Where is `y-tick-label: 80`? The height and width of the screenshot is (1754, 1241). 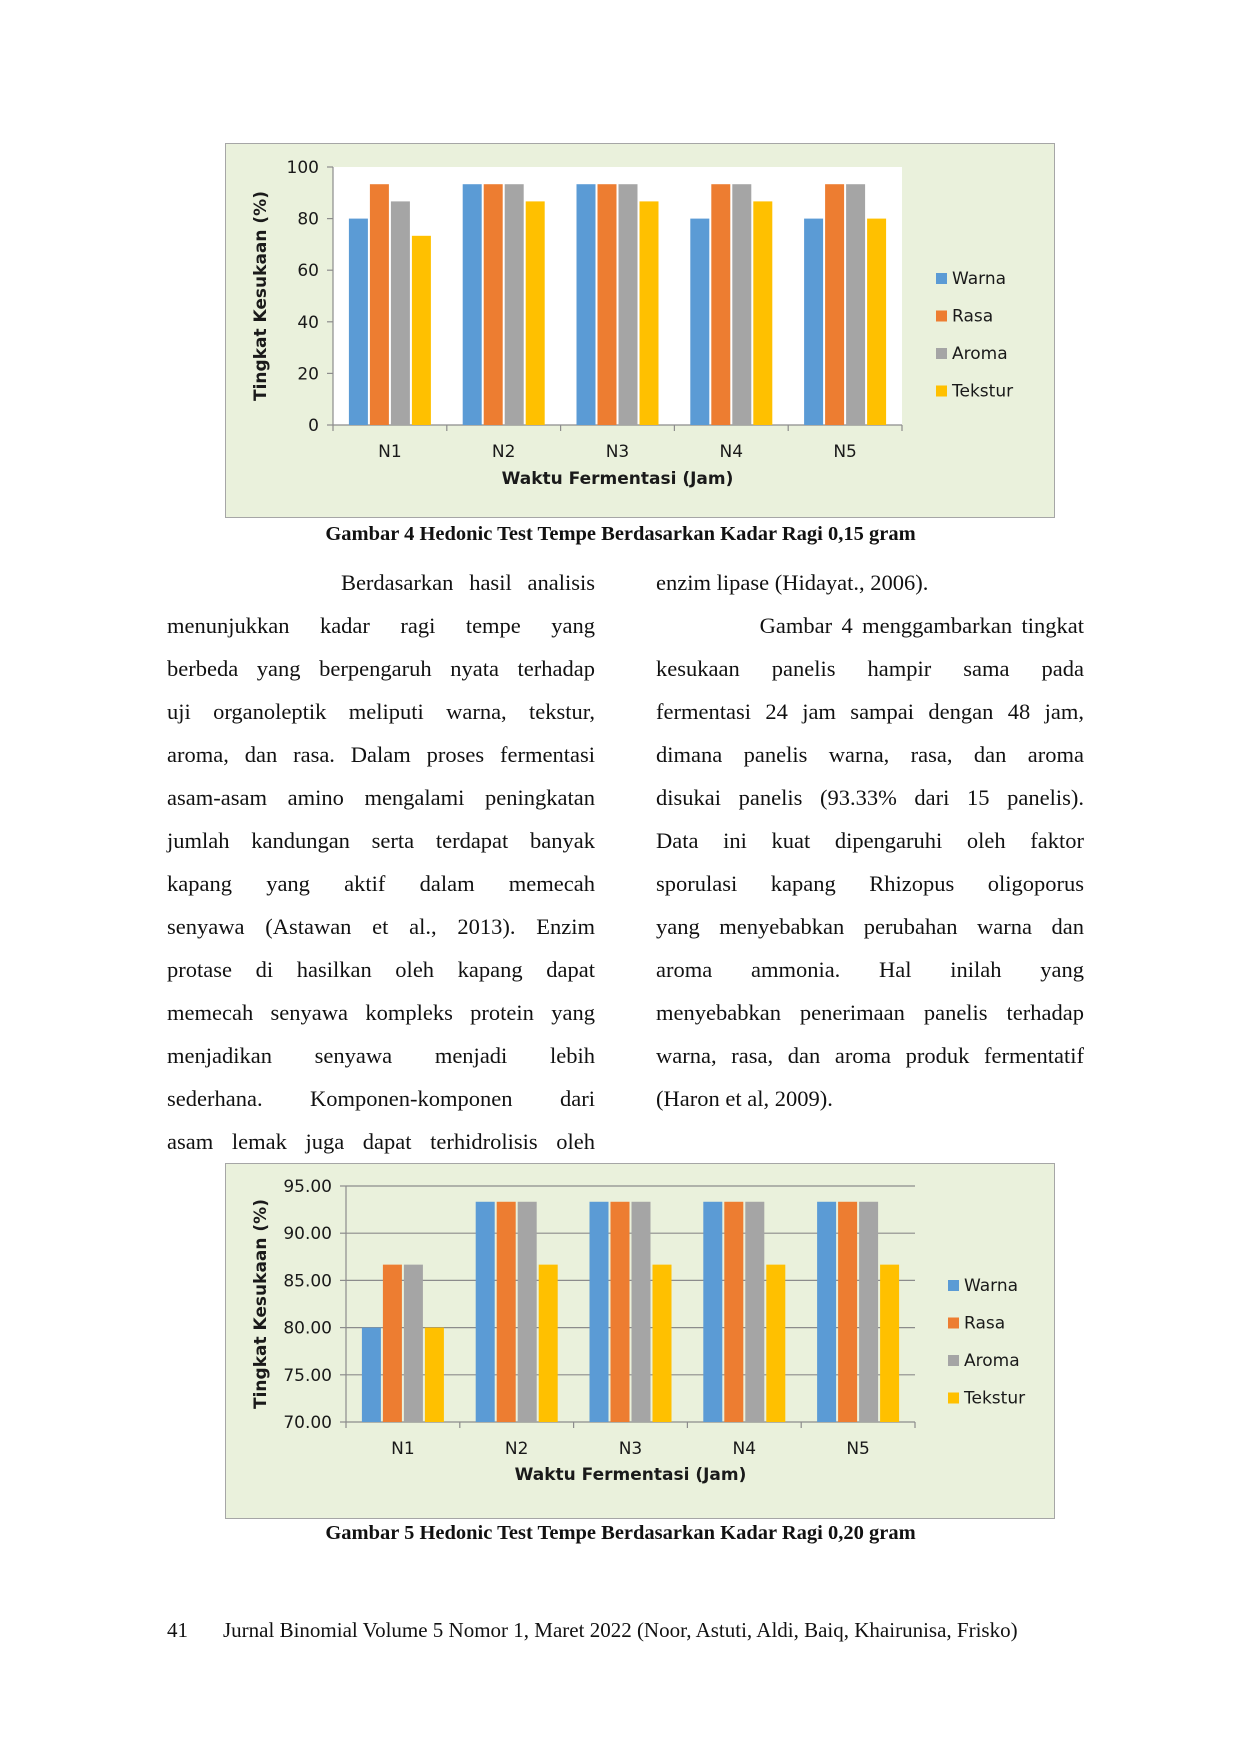 y-tick-label: 80 is located at coordinates (308, 220).